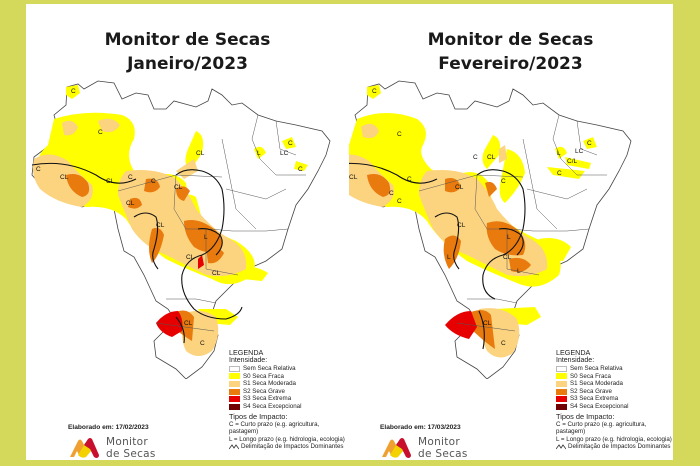  What do you see at coordinates (572, 161) in the screenshot?
I see `svg-text: C/L` at bounding box center [572, 161].